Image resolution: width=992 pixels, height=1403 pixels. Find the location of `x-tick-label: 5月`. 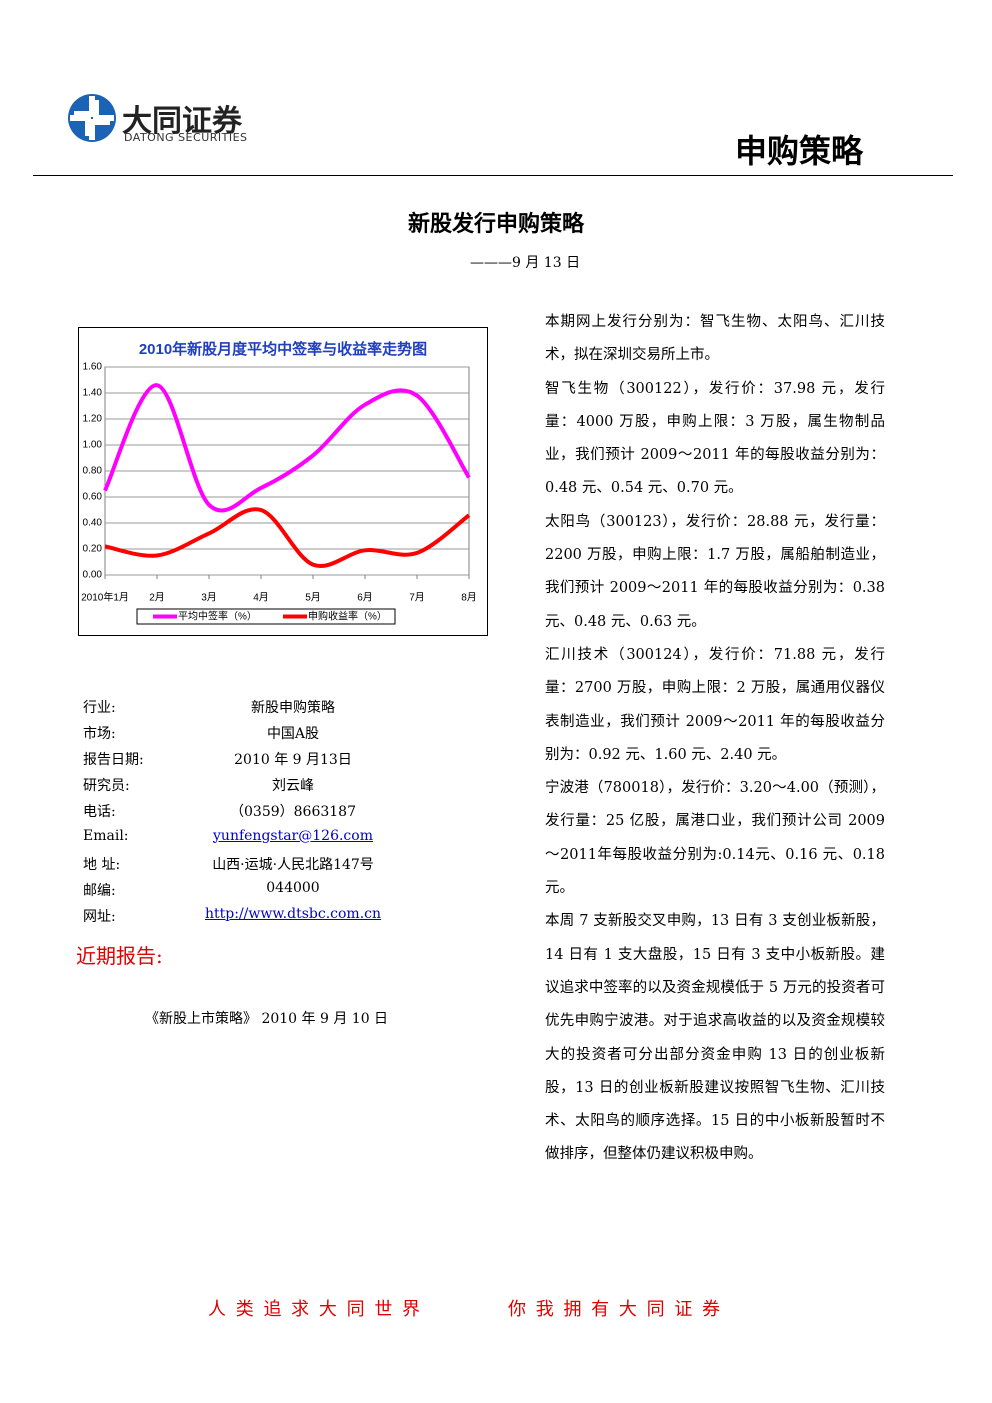

x-tick-label: 5月 is located at coordinates (313, 598).